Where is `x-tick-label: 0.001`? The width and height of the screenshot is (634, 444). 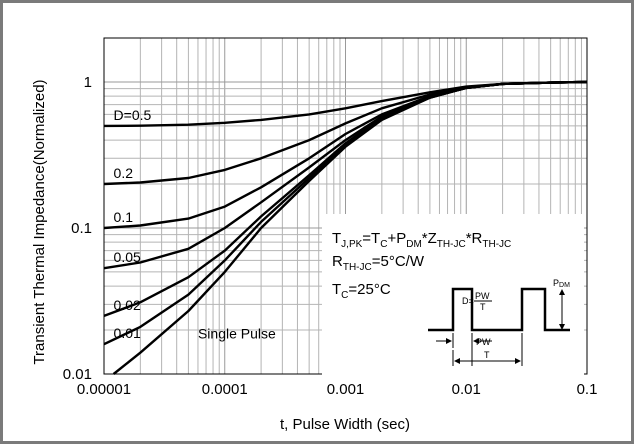 x-tick-label: 0.001 is located at coordinates (346, 389).